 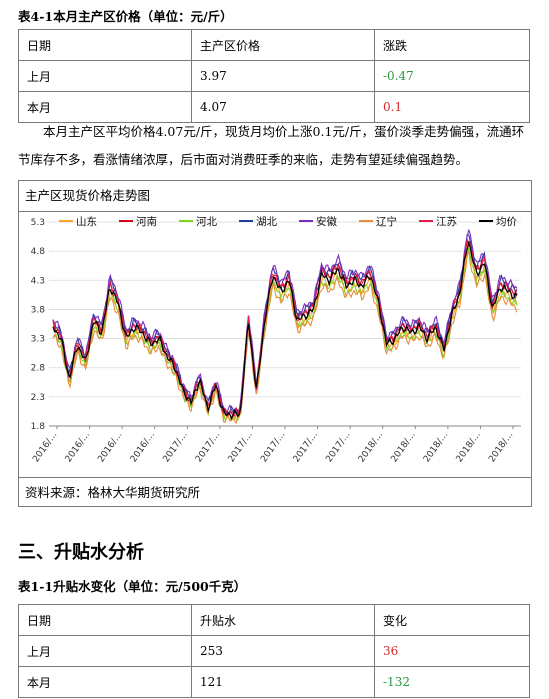 What do you see at coordinates (452, 76) in the screenshot?
I see `row-change: -0.47` at bounding box center [452, 76].